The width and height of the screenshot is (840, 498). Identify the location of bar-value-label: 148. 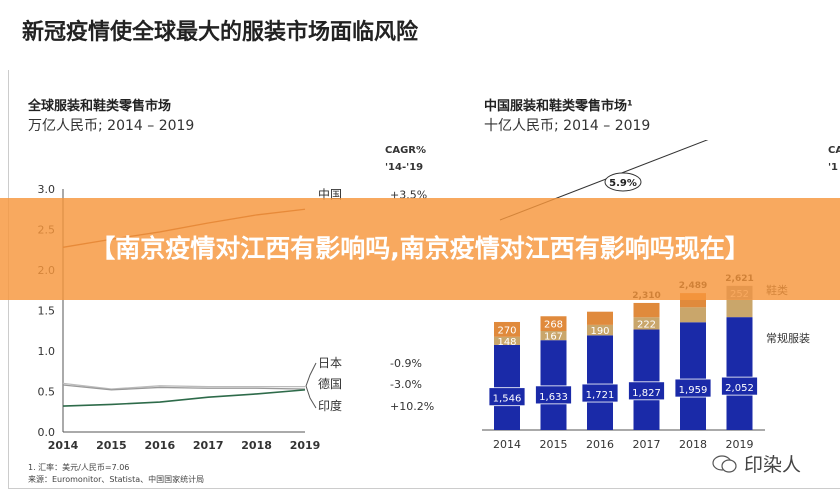
(506, 342).